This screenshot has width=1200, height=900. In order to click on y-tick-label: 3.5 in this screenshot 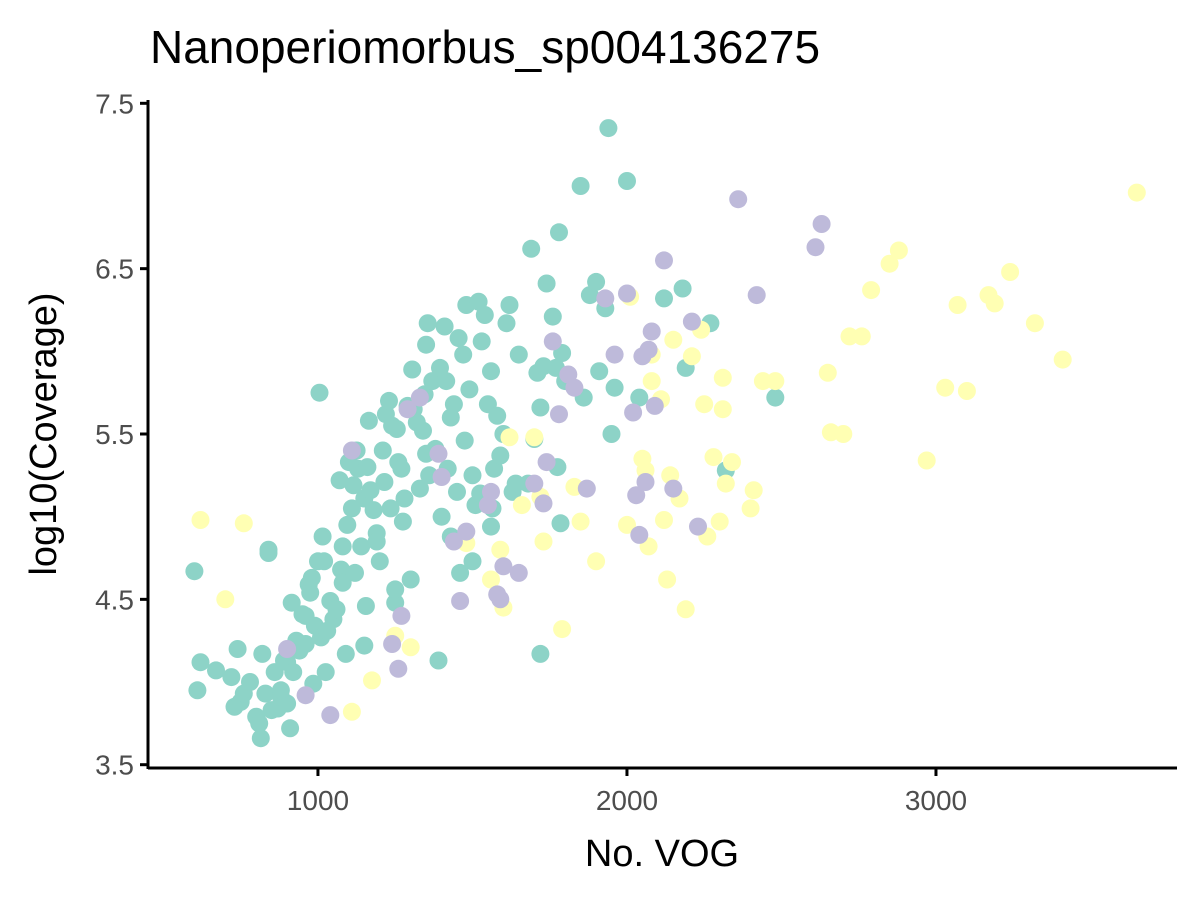, I will do `click(114, 765)`.